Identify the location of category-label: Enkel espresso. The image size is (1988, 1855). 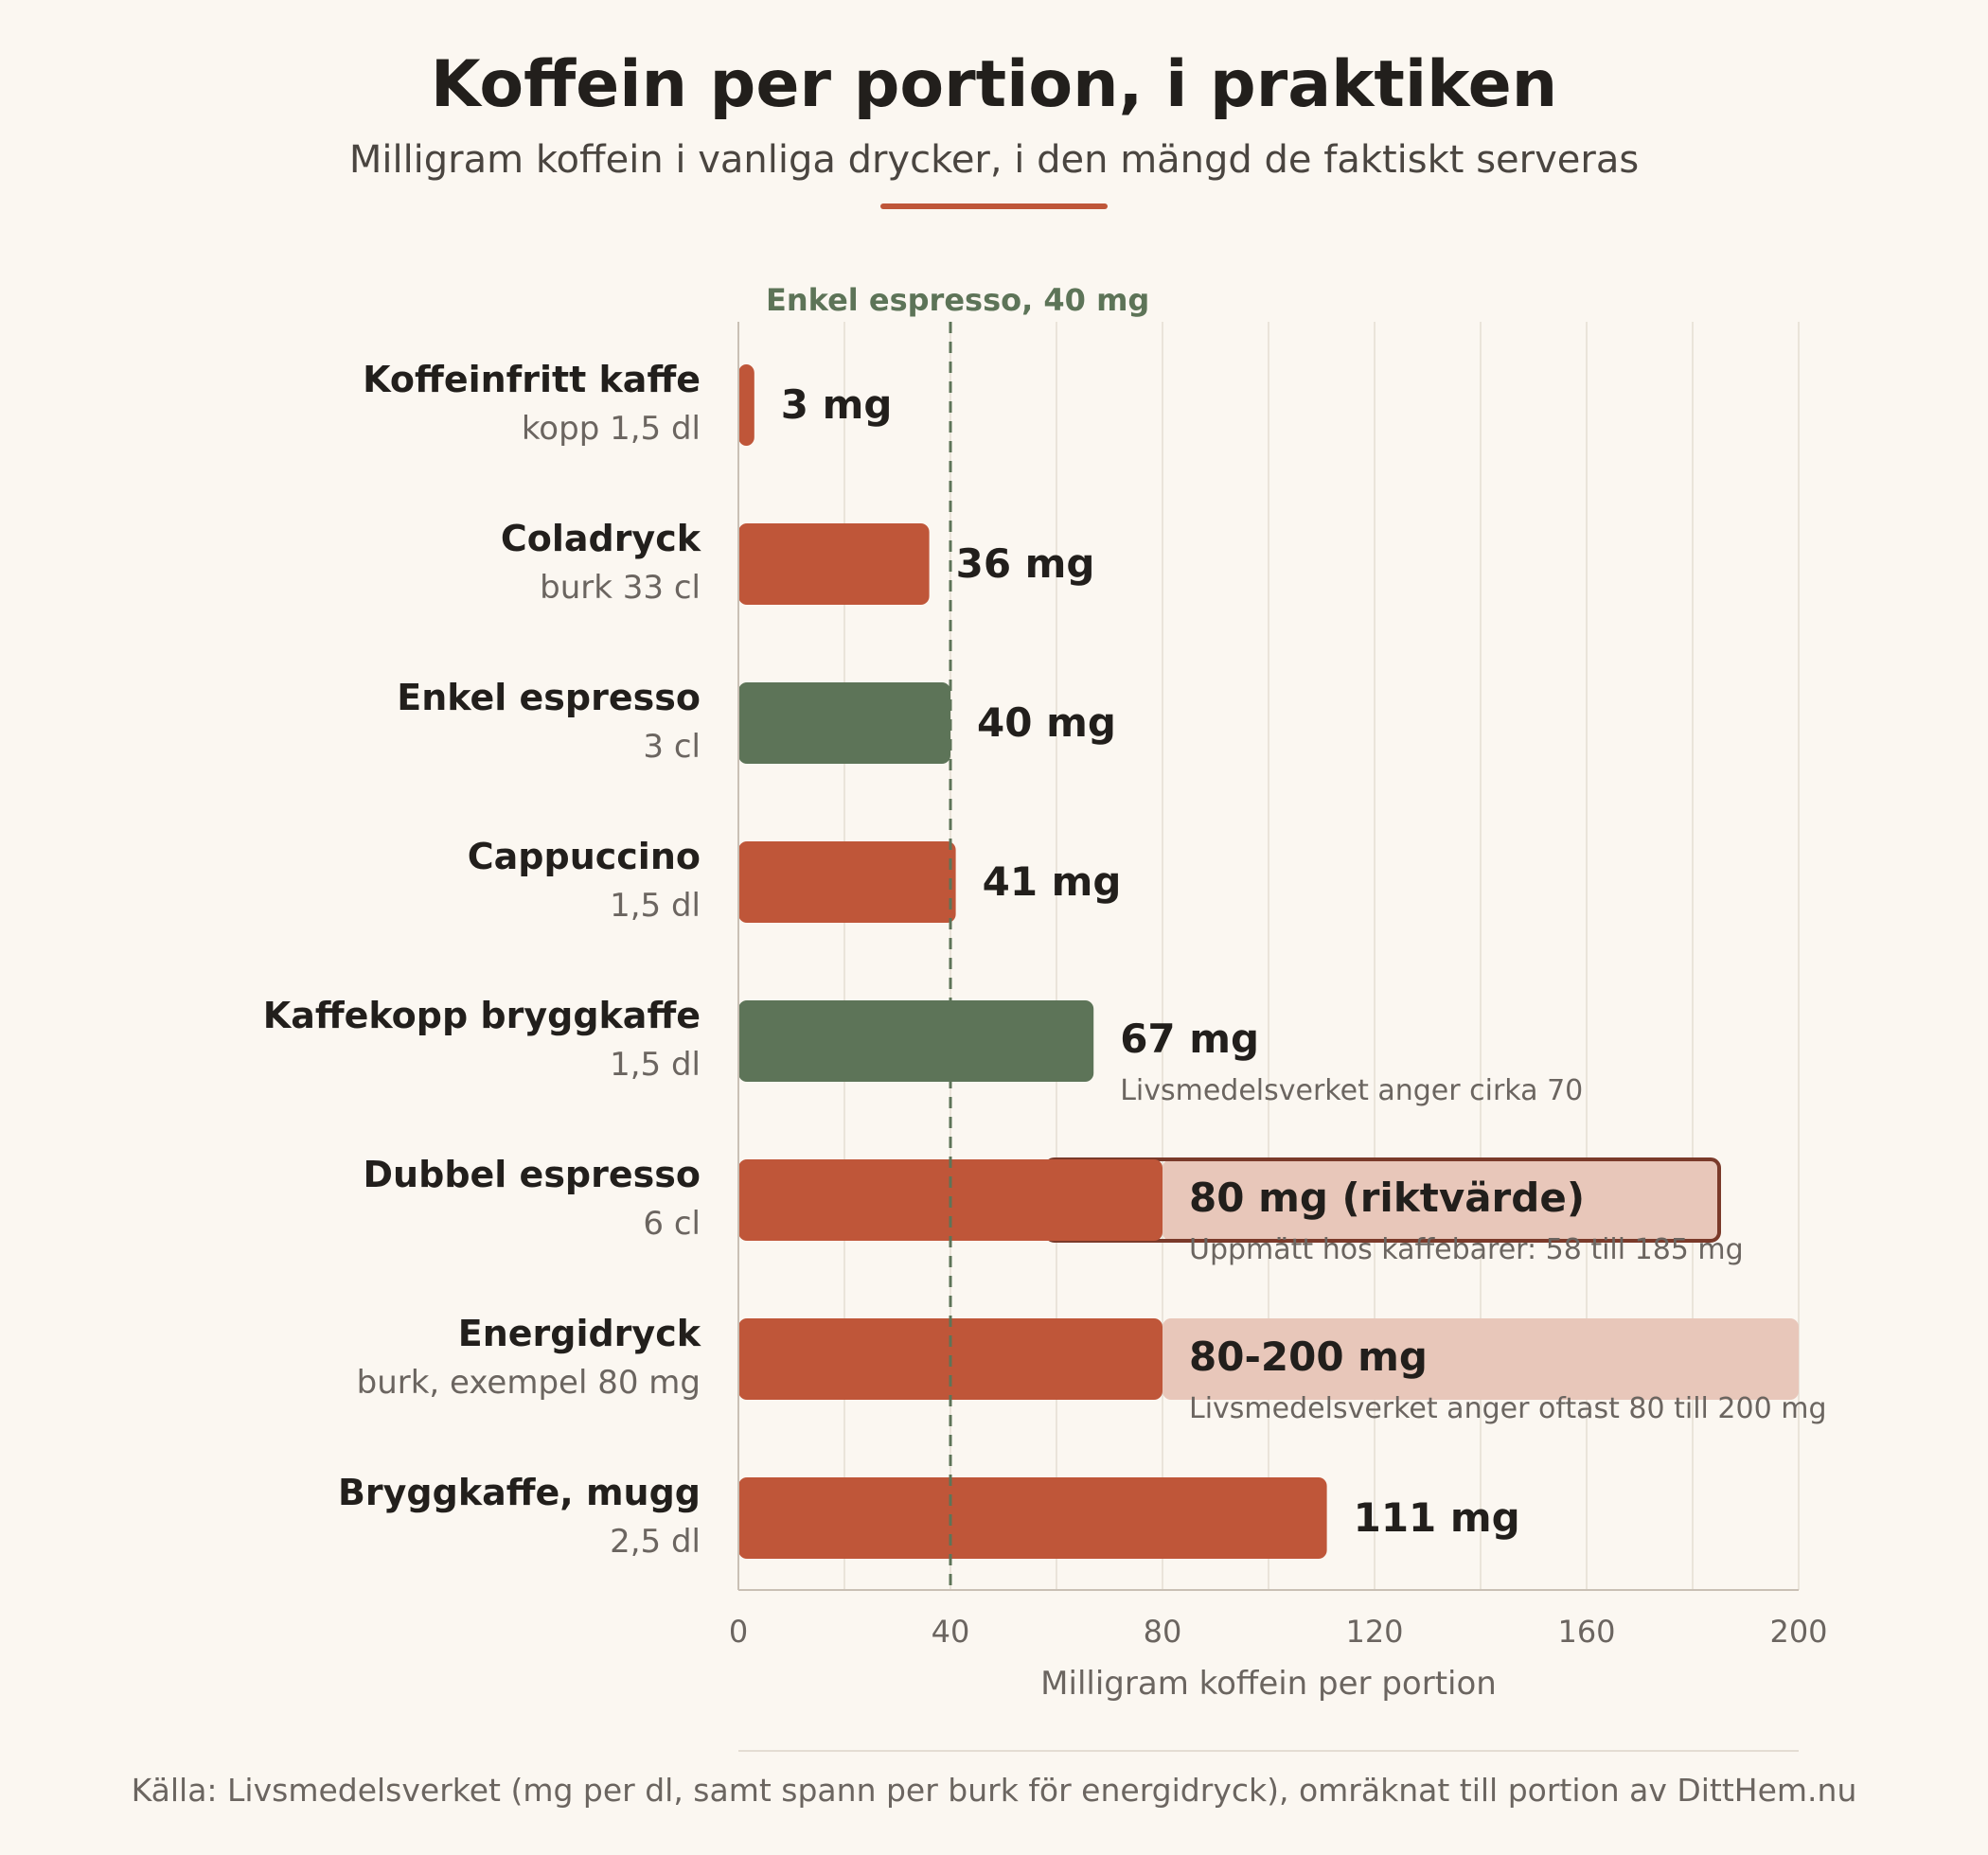
(549, 697).